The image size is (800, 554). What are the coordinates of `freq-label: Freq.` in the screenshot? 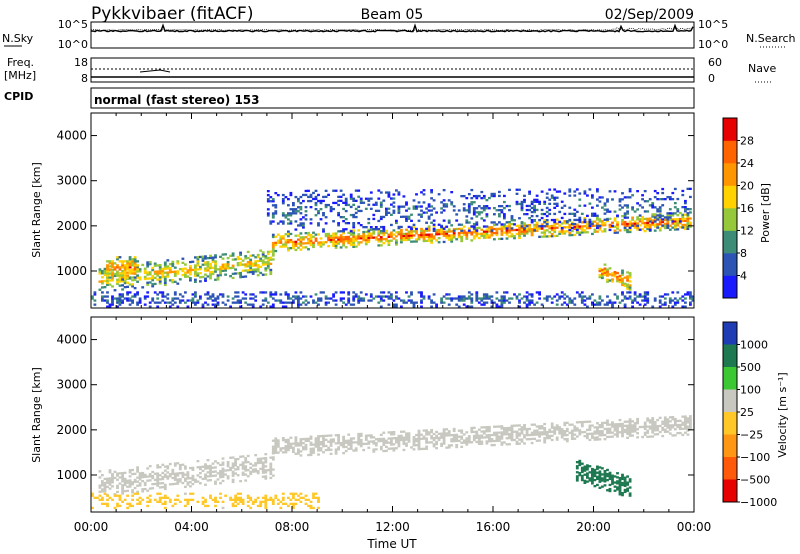 It's located at (20, 62).